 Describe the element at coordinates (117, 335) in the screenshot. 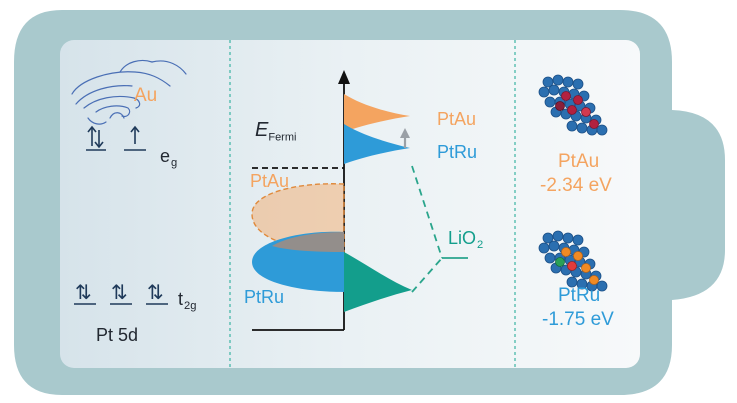

I see `pt5d-label: Pt 5d` at that location.